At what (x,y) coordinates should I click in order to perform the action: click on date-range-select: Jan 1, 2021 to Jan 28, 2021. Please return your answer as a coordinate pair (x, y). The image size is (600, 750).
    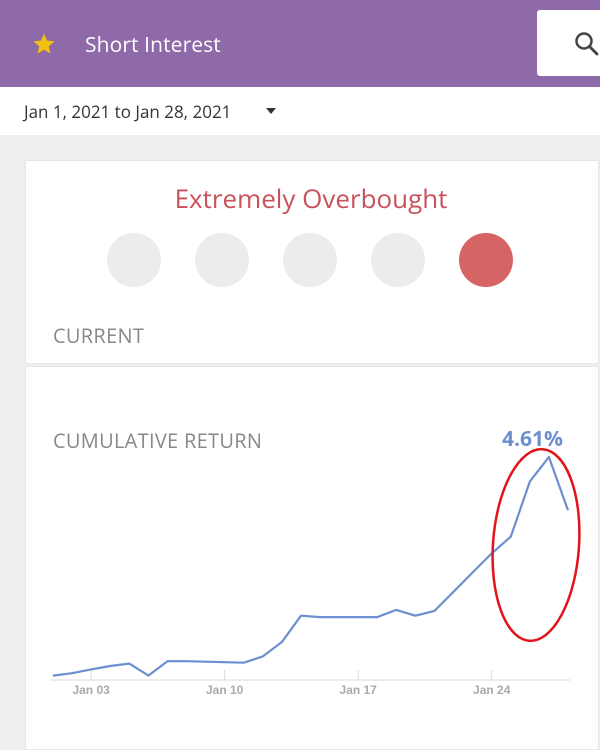
    Looking at the image, I should click on (128, 111).